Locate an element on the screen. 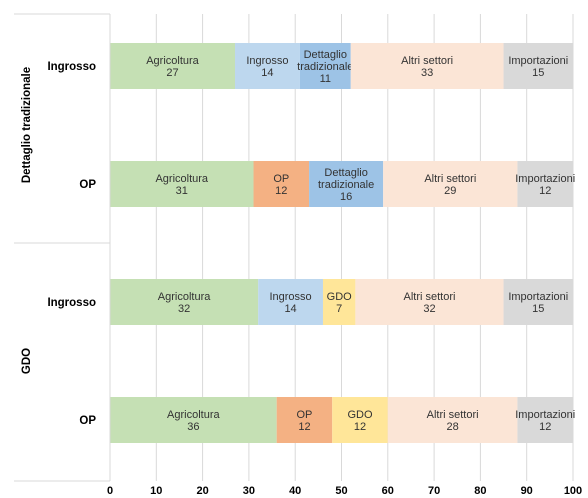 Image resolution: width=588 pixels, height=498 pixels. x-tick-label: 30 is located at coordinates (249, 491).